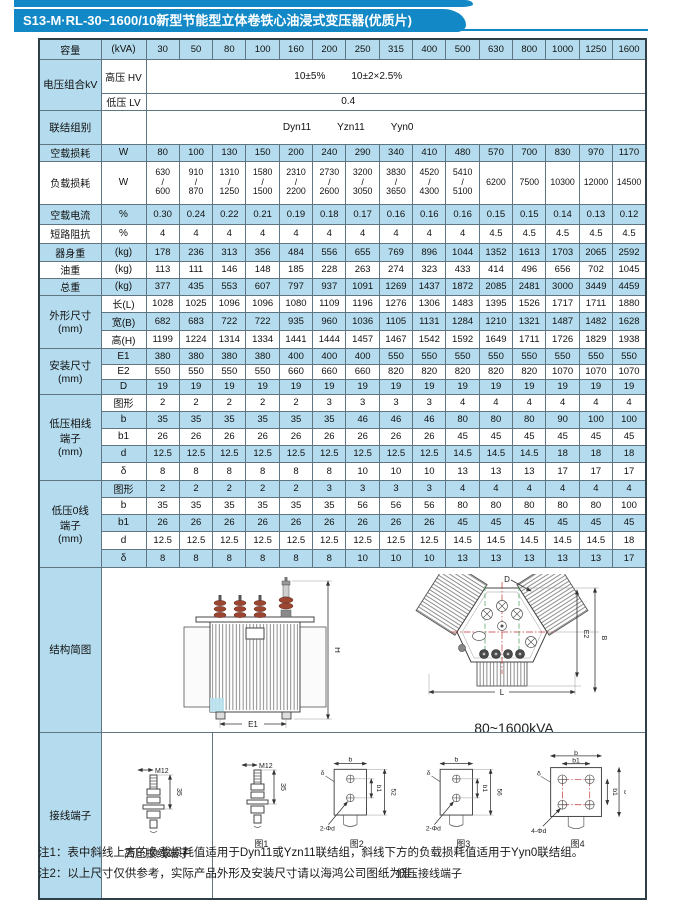  I want to click on value-cell: 630, so click(496, 49).